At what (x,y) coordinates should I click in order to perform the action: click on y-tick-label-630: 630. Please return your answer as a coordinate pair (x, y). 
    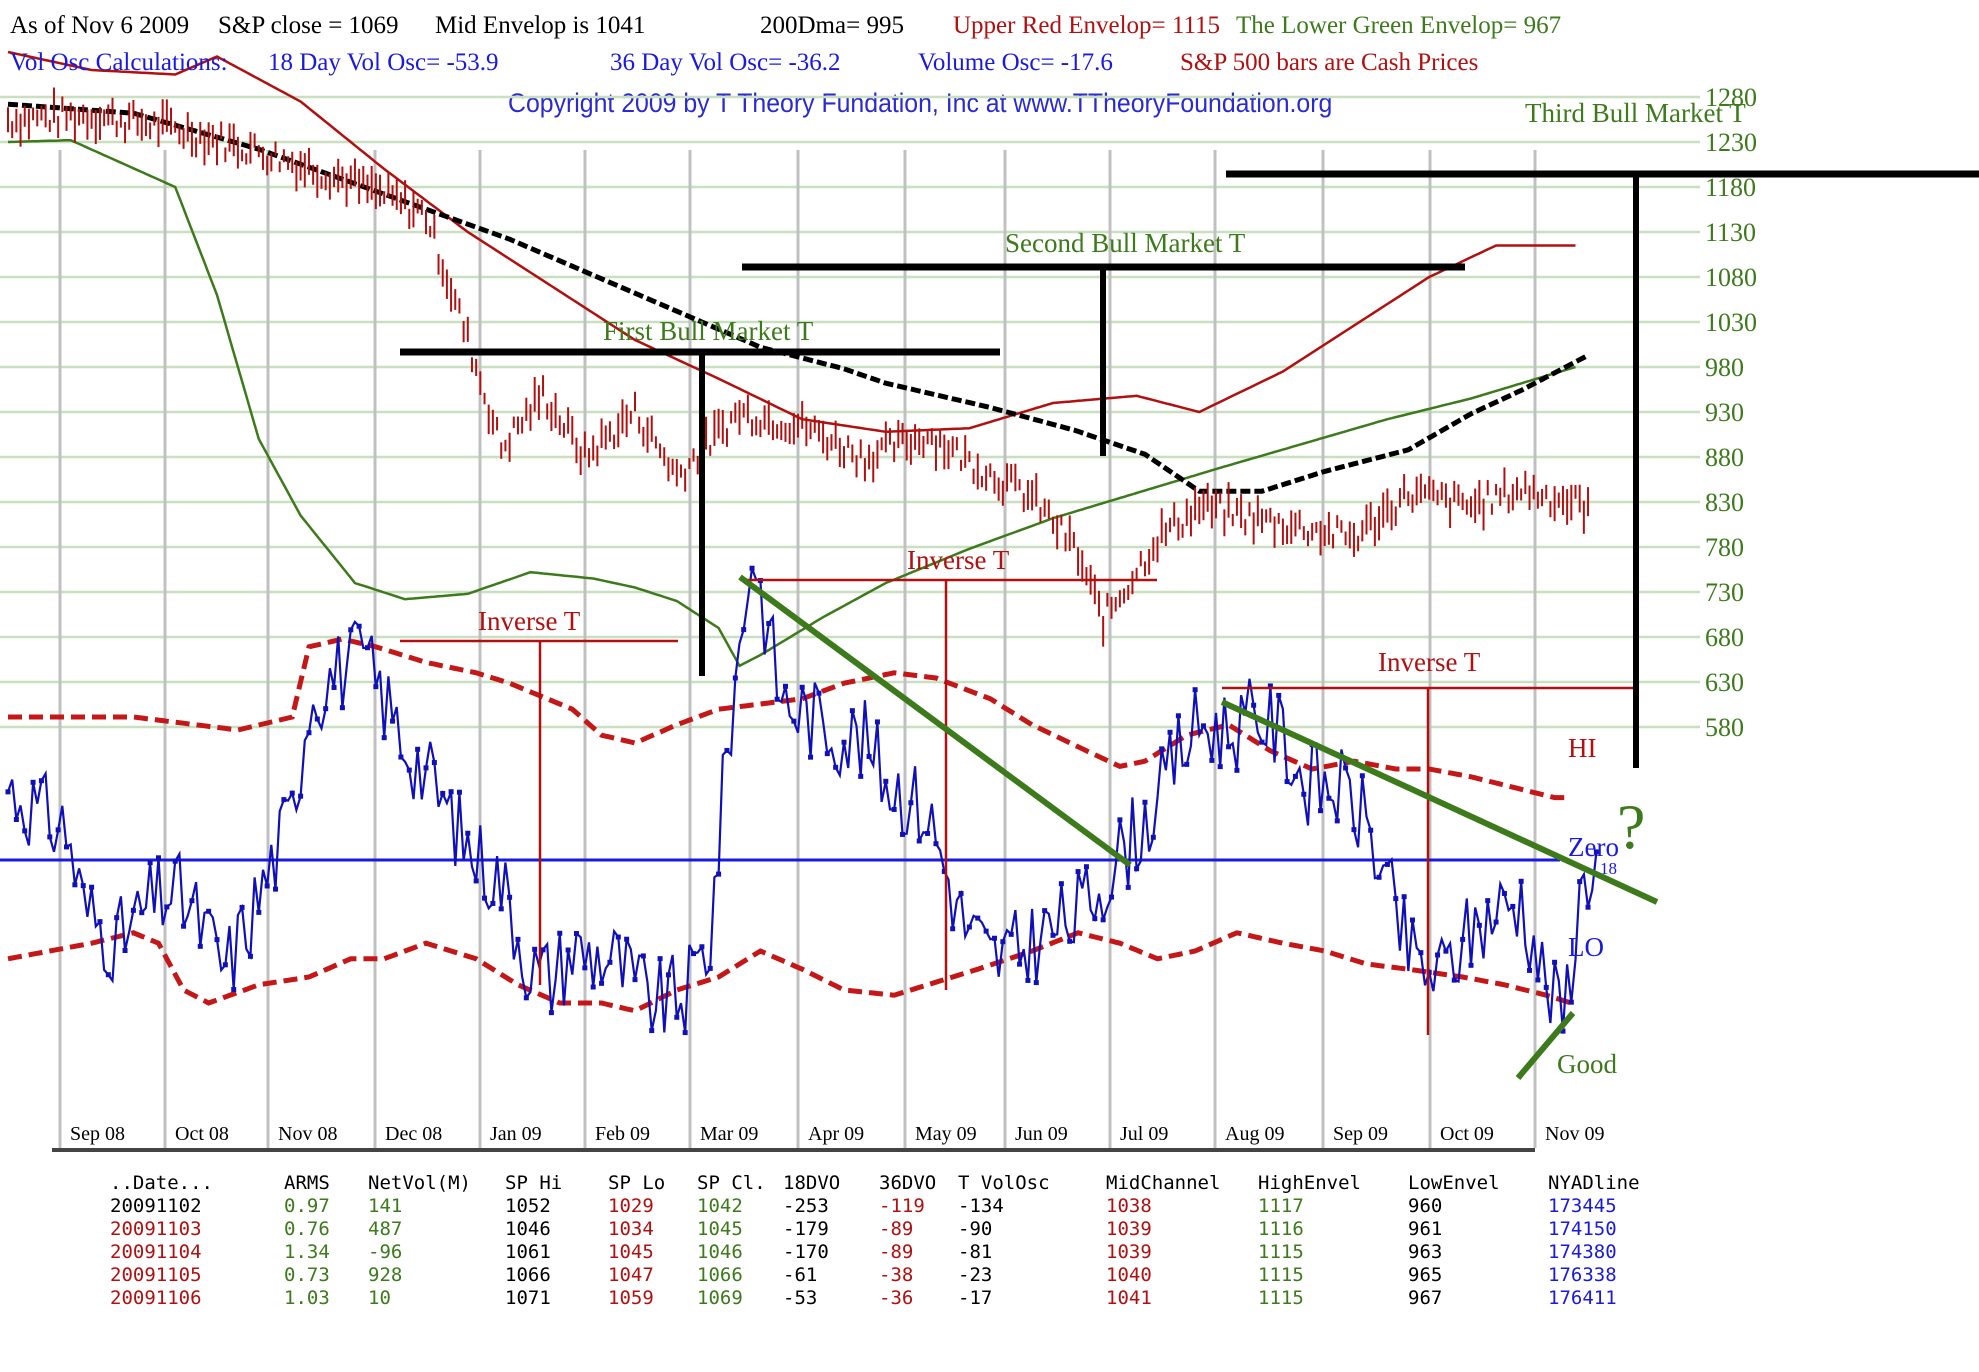
    Looking at the image, I should click on (1724, 682).